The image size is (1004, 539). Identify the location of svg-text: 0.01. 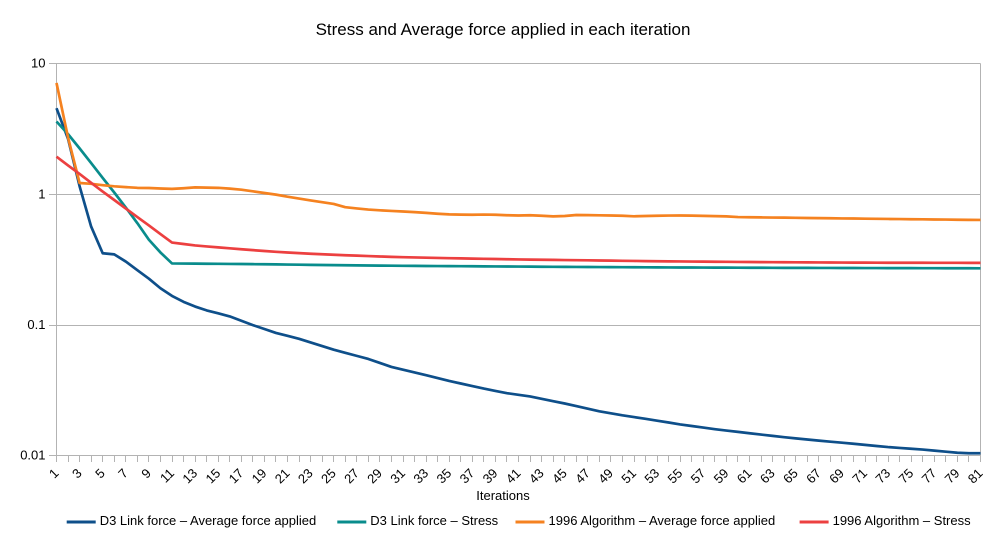
(32, 455).